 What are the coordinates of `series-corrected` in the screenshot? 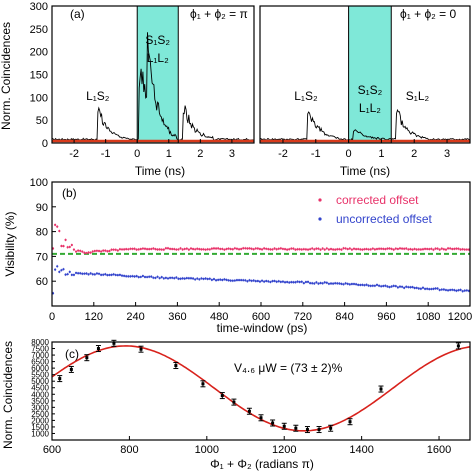 It's located at (261, 239).